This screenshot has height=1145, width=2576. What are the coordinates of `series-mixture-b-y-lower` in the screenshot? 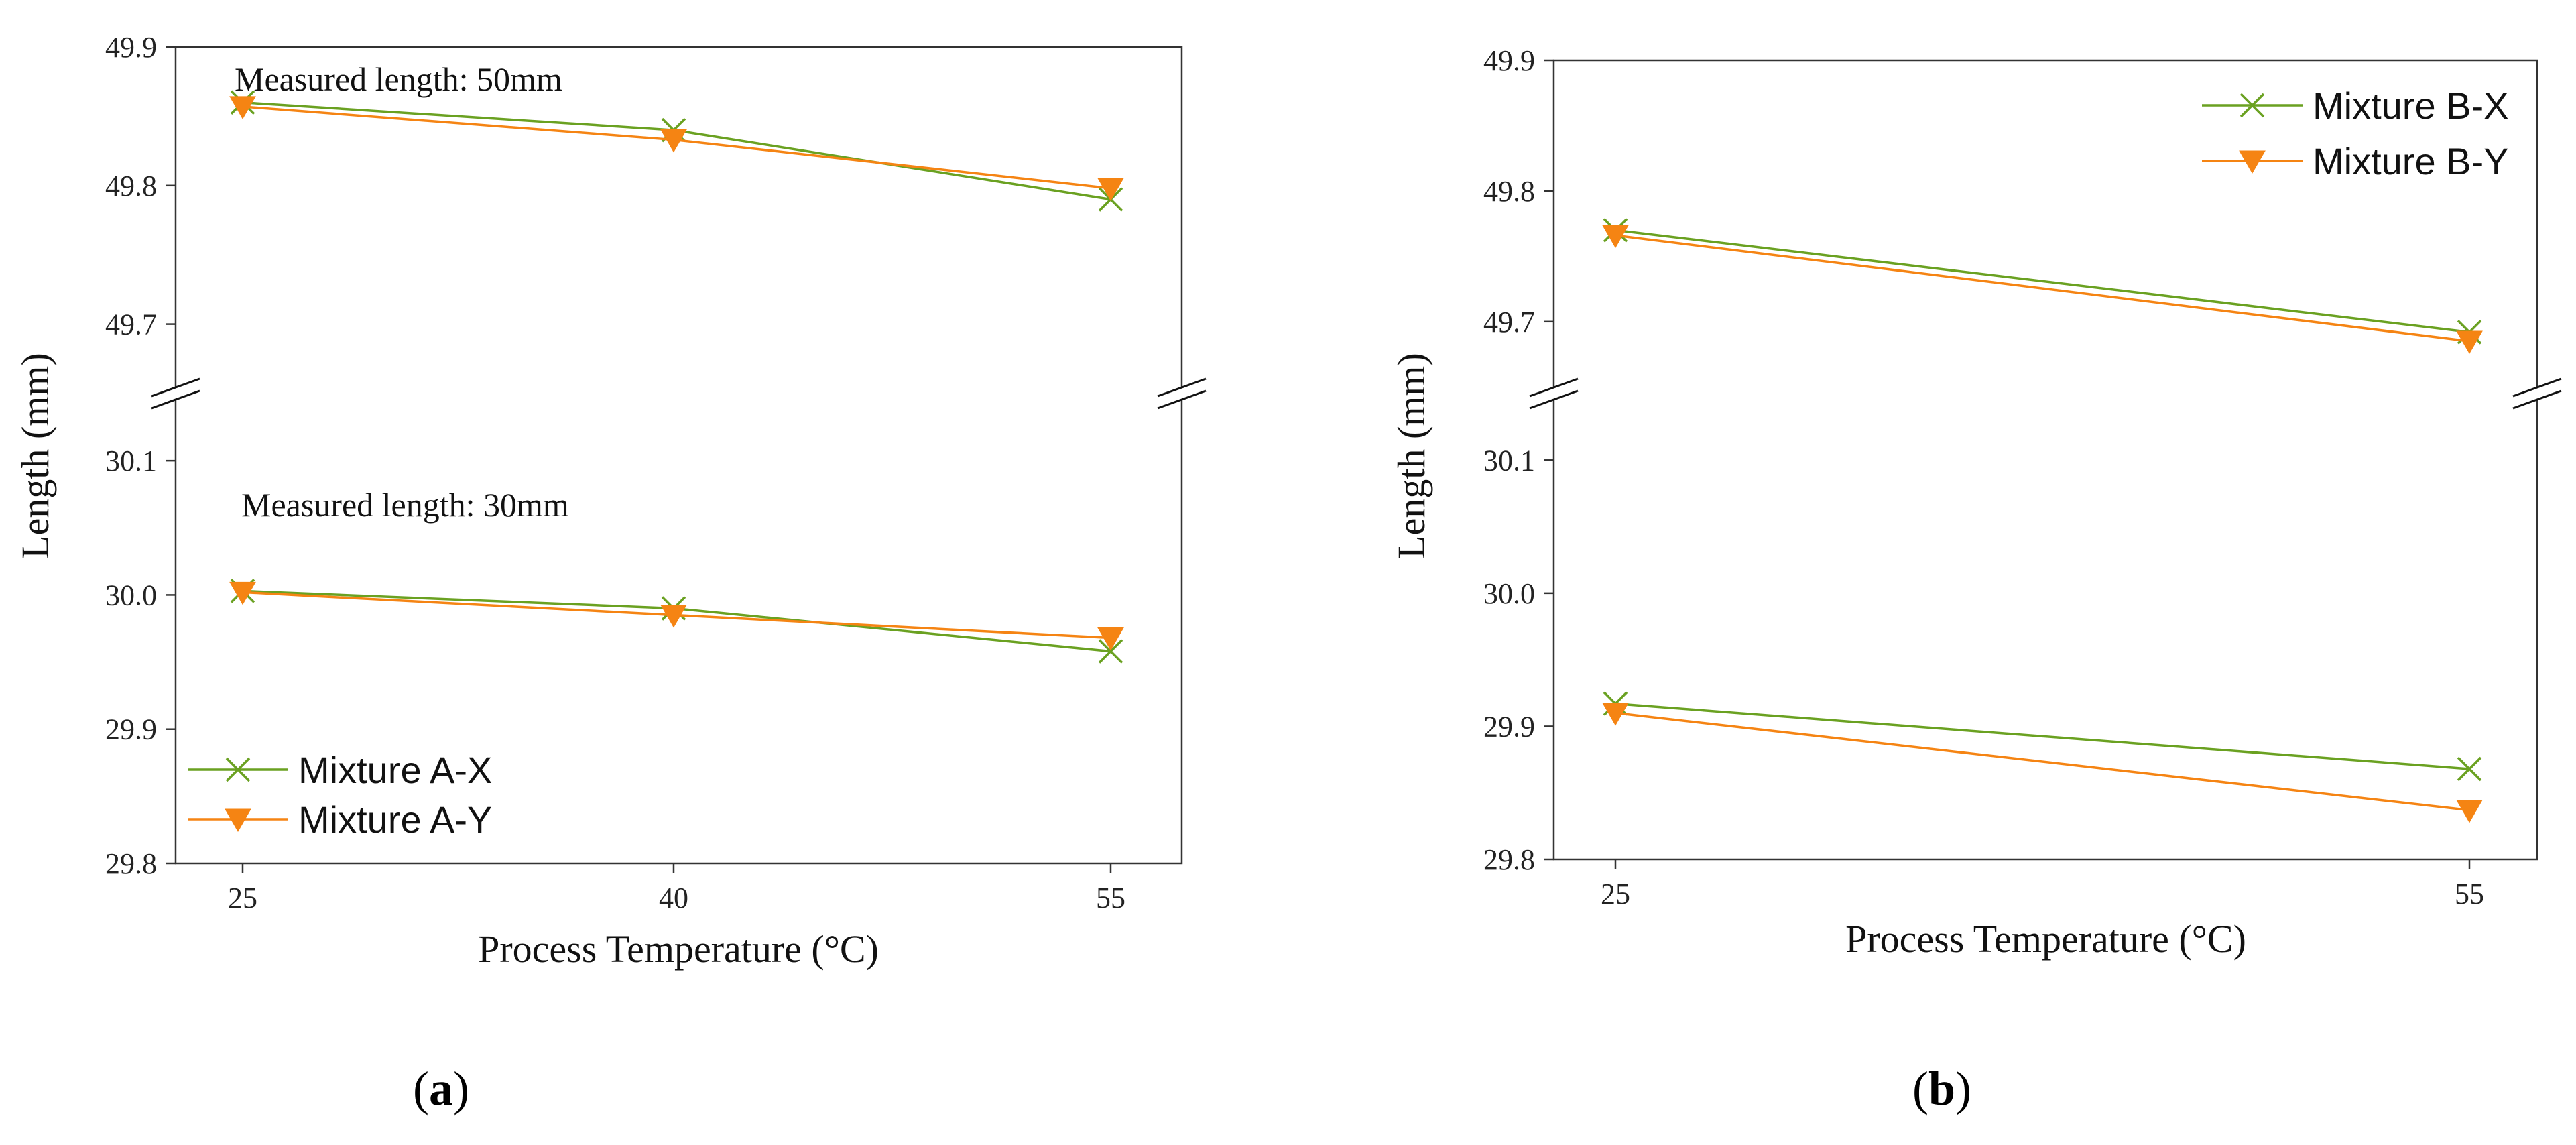 It's located at (2042, 763).